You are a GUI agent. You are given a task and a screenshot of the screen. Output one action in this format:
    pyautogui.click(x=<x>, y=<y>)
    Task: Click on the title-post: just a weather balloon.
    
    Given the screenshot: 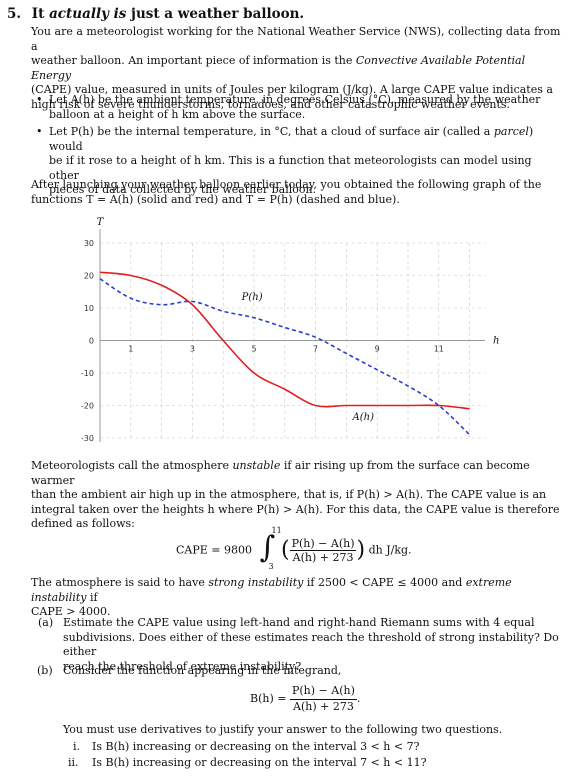 What is the action you would take?
    pyautogui.click(x=215, y=14)
    